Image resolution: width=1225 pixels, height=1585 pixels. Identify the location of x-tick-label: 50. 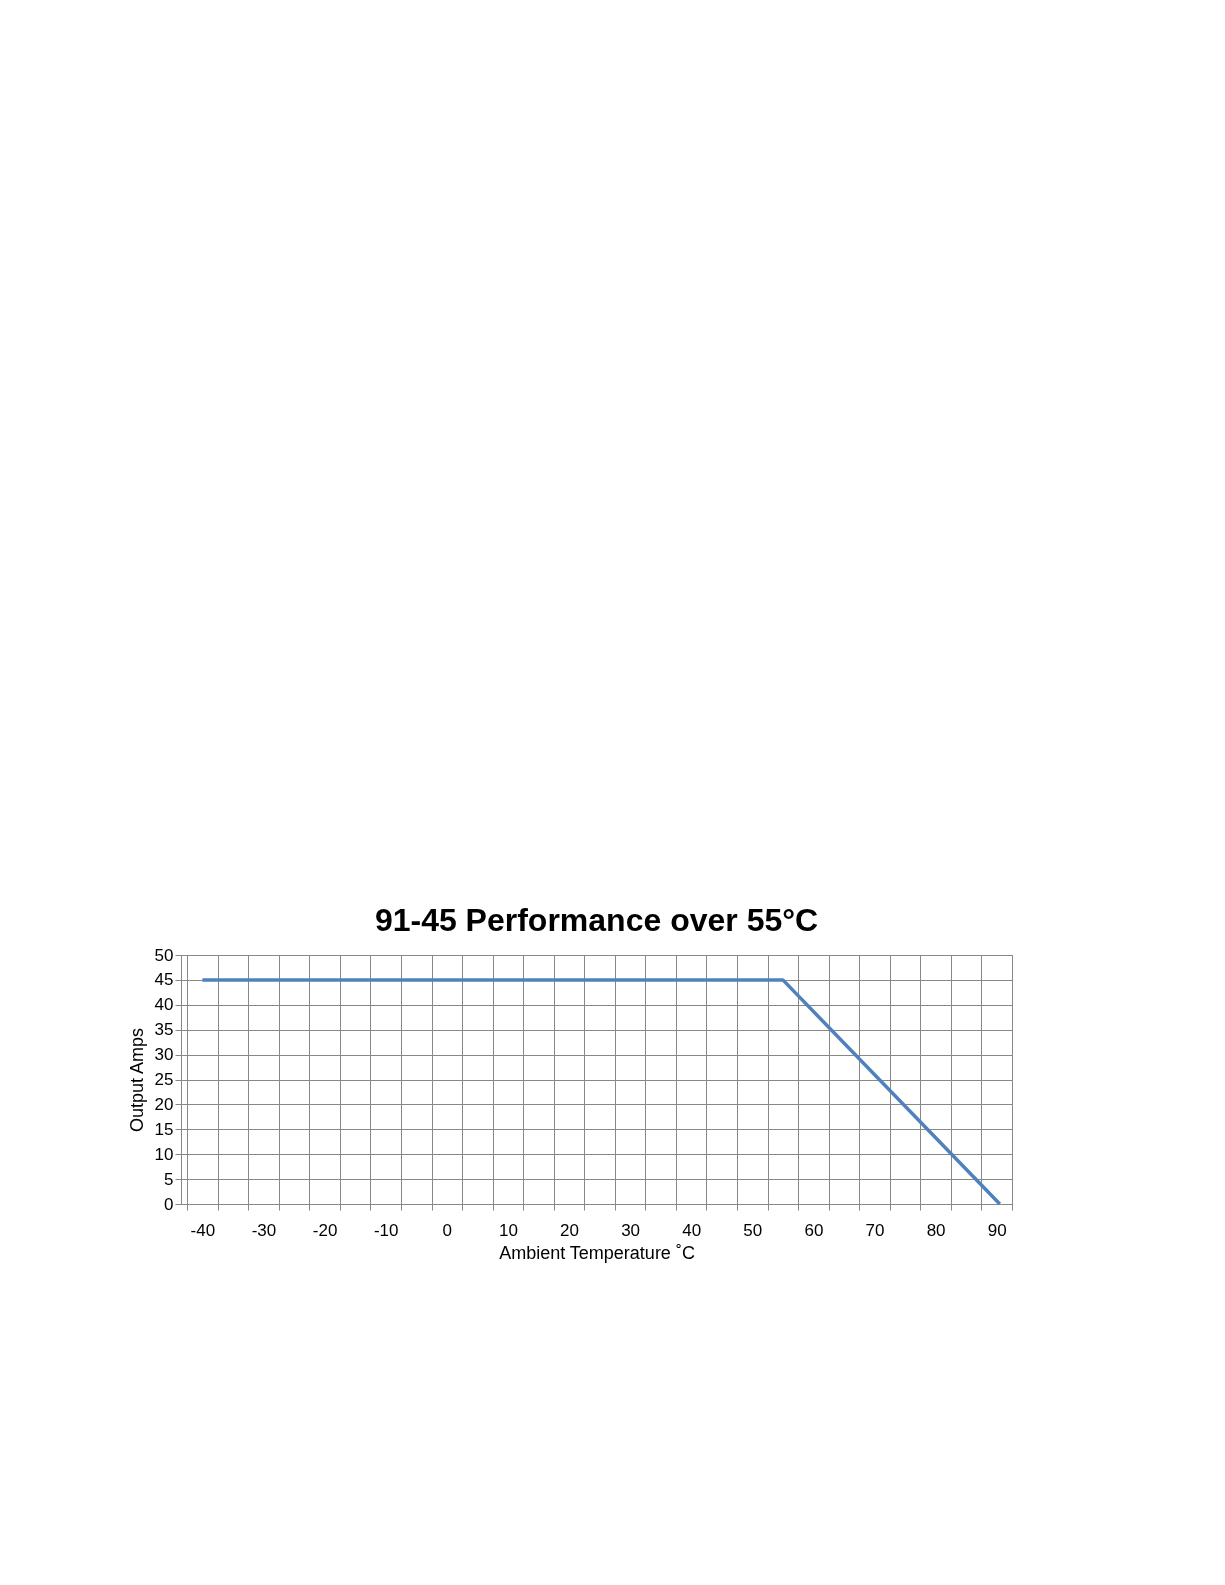
(753, 1230).